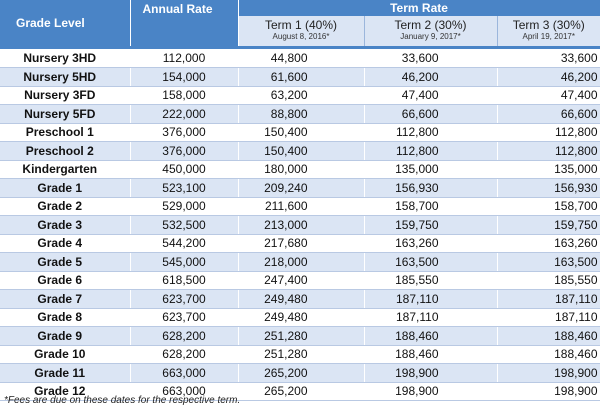  Describe the element at coordinates (65, 225) in the screenshot. I see `grade-cell: Grade 3` at that location.